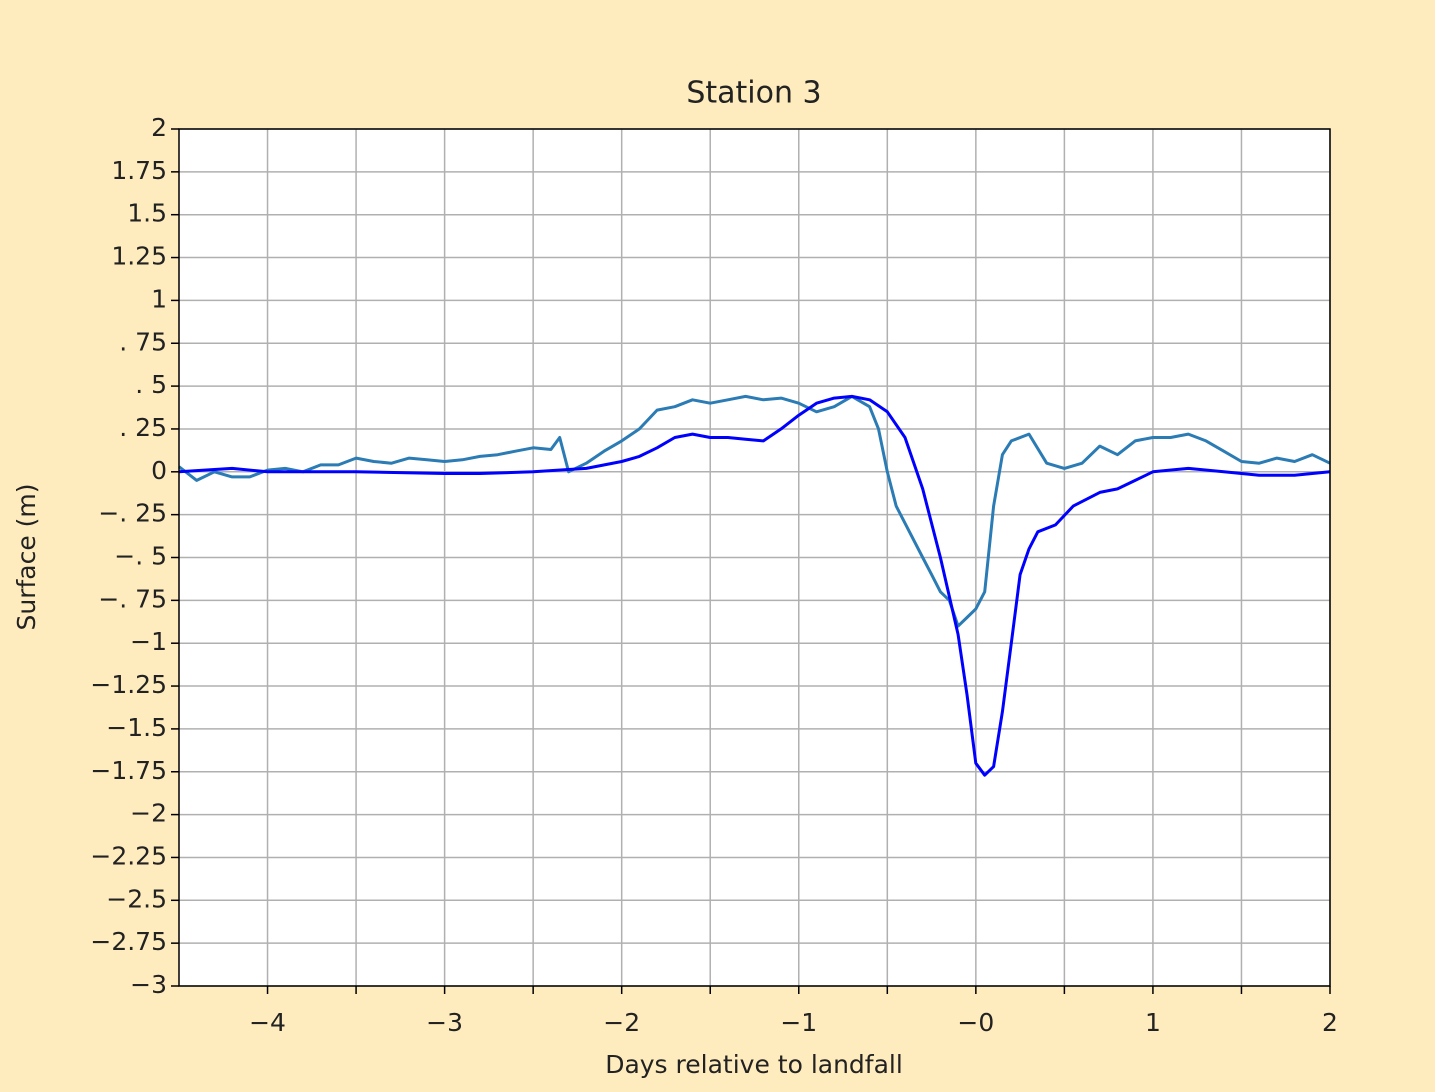 The width and height of the screenshot is (1435, 1092). What do you see at coordinates (136, 898) in the screenshot?
I see `y-tick-label: −2.5` at bounding box center [136, 898].